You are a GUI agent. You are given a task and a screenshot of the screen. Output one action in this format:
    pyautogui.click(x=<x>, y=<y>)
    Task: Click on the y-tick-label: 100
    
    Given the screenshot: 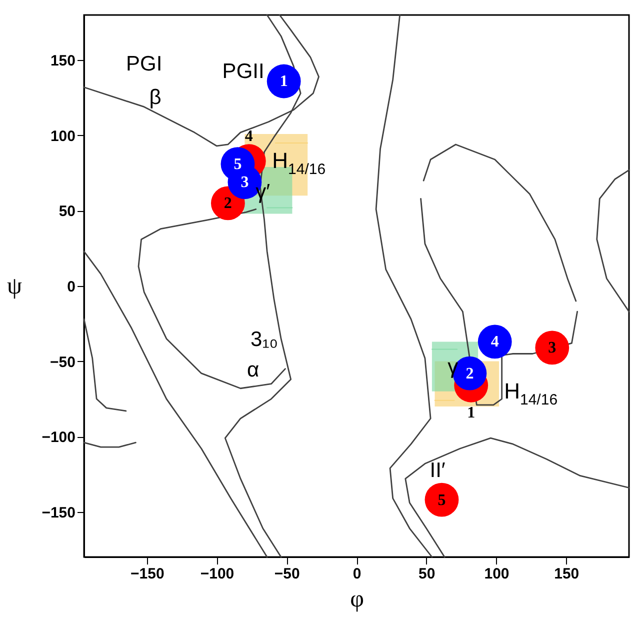 What is the action you would take?
    pyautogui.click(x=63, y=136)
    